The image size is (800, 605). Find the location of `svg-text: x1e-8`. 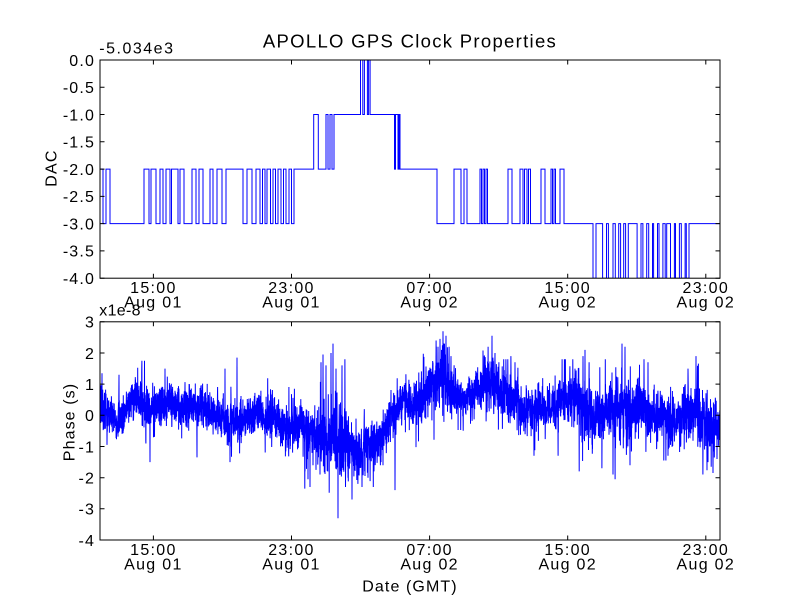

svg-text: x1e-8 is located at coordinates (120, 310).